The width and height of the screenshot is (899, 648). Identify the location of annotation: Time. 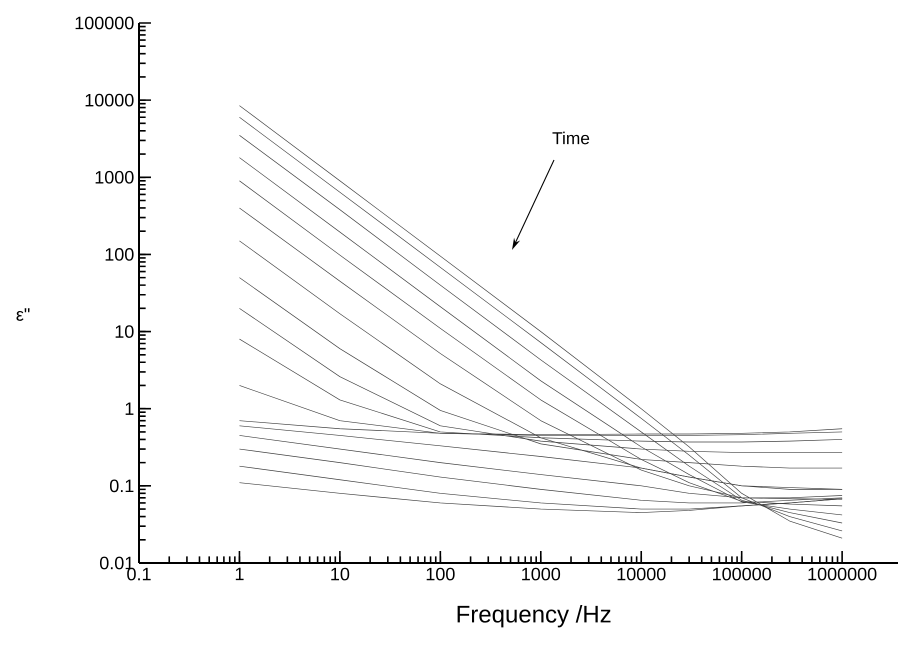
(571, 138).